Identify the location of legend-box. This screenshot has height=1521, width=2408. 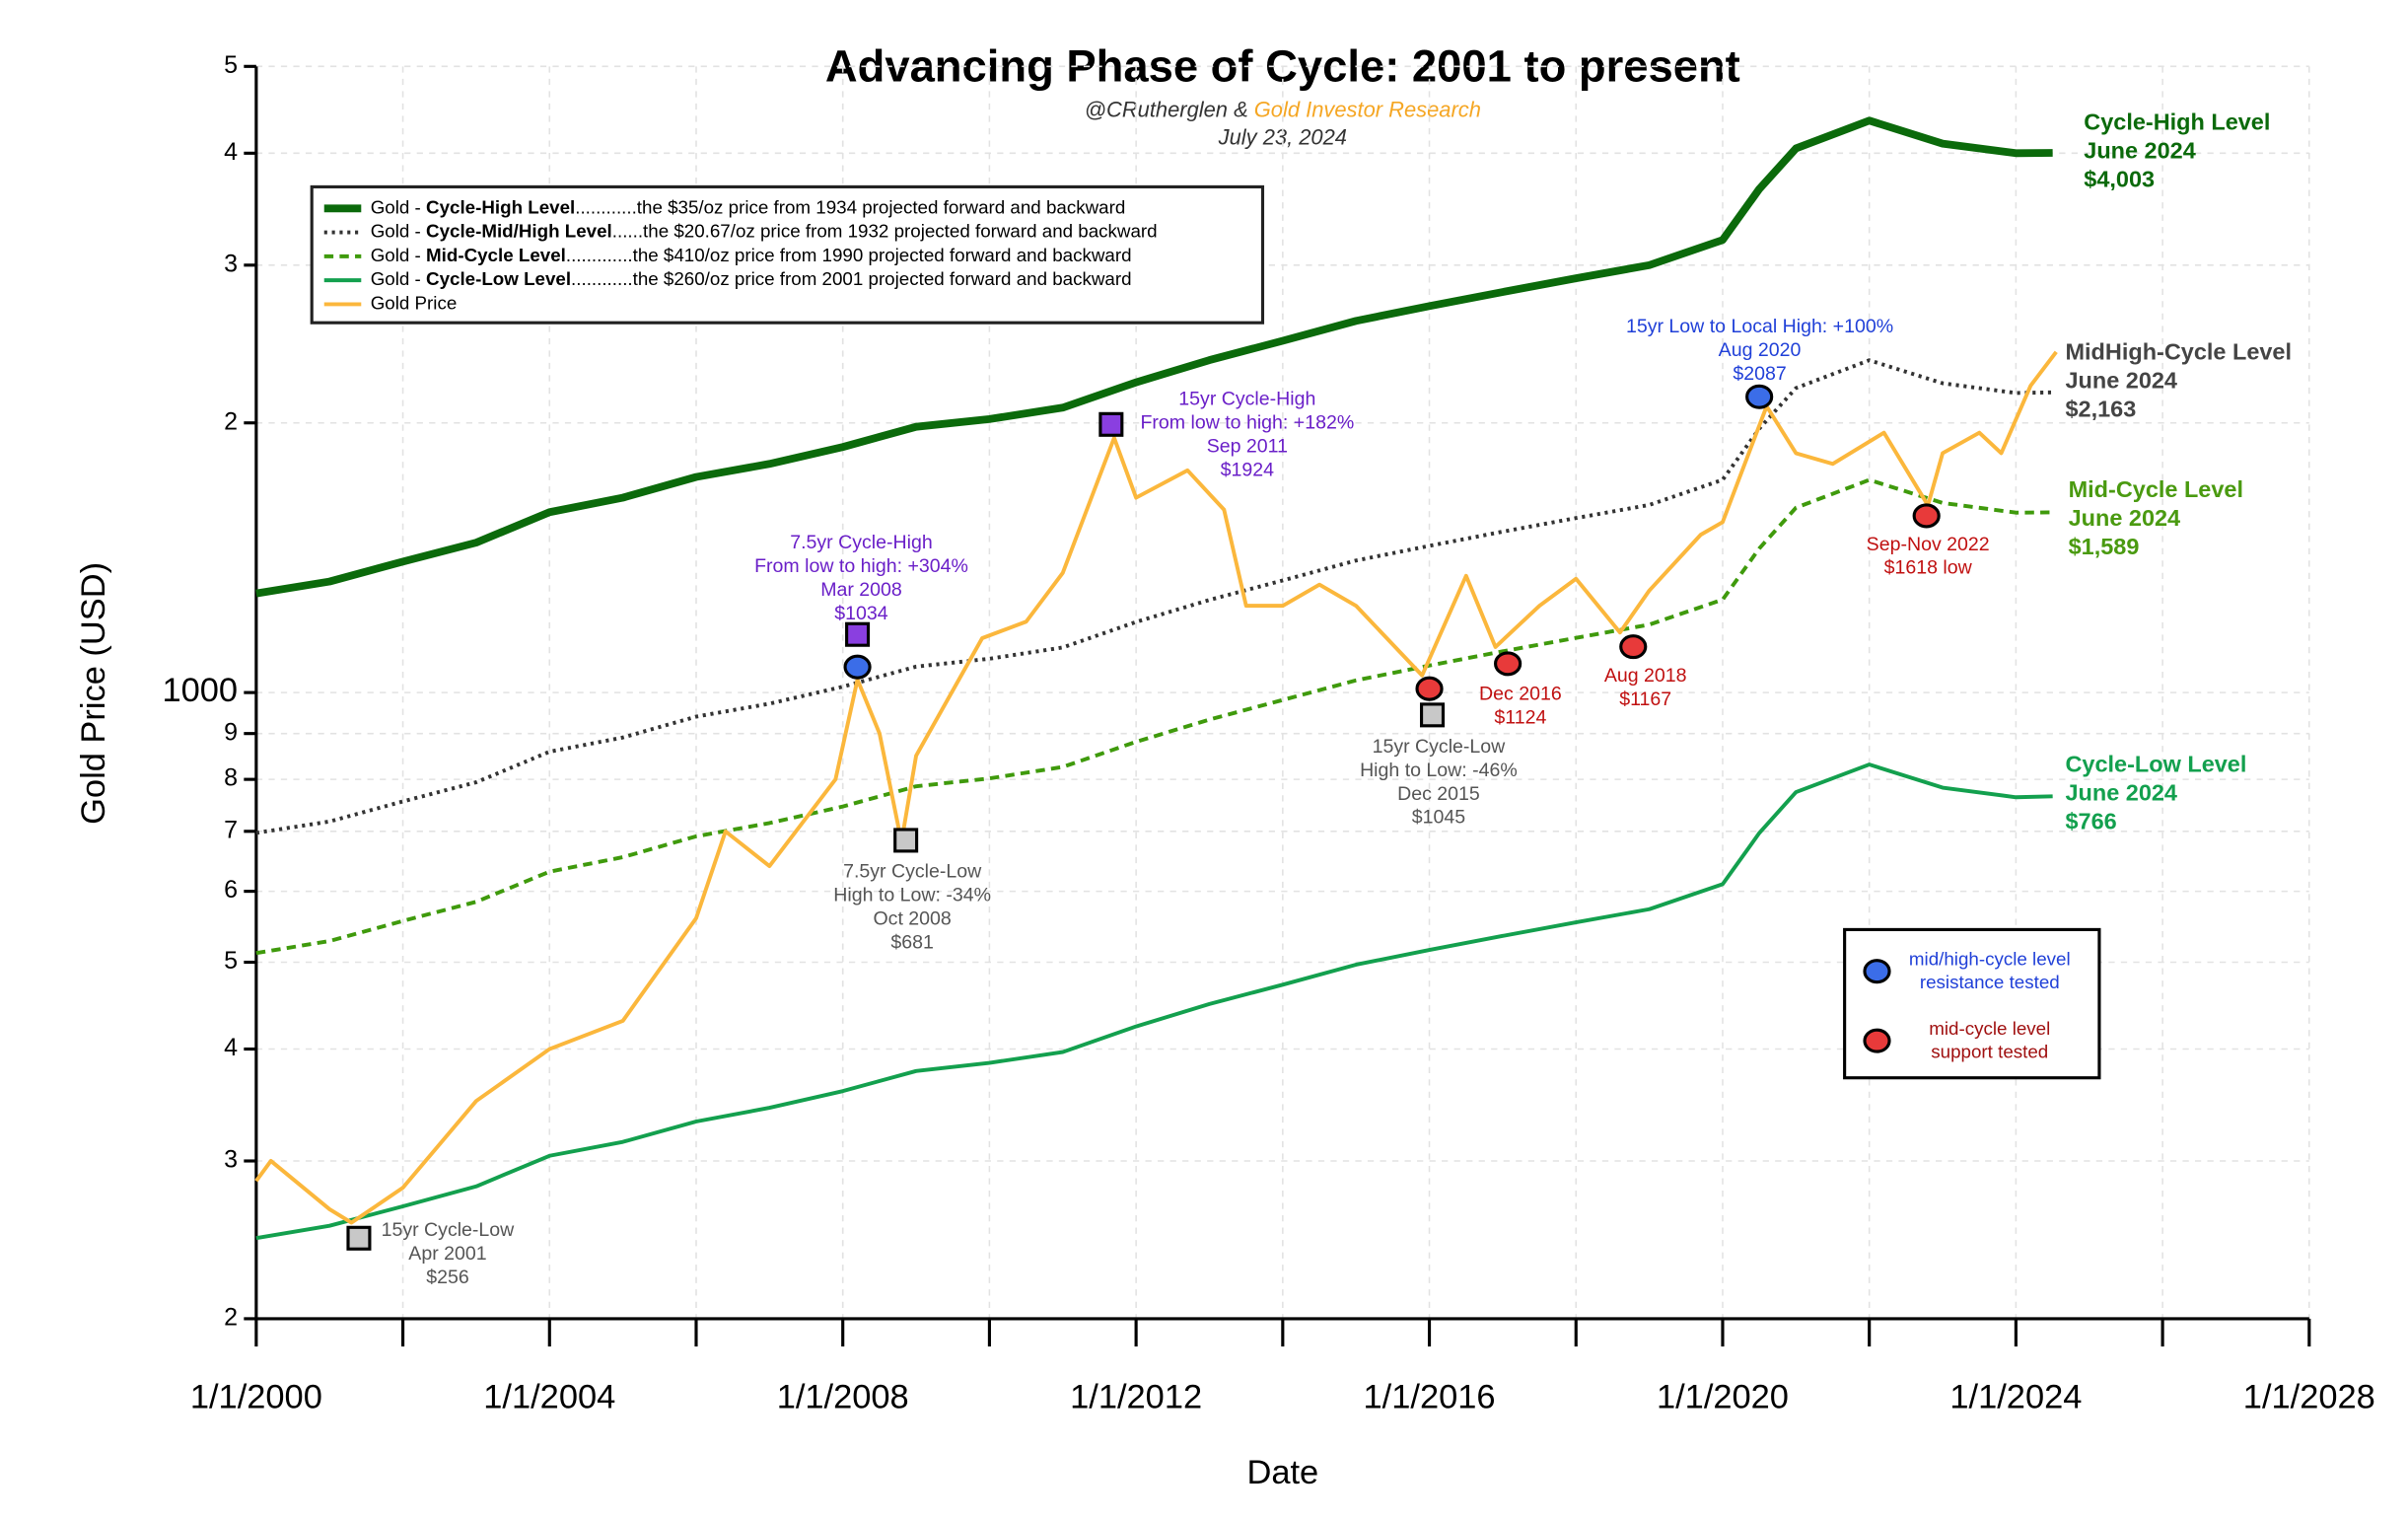
(787, 254).